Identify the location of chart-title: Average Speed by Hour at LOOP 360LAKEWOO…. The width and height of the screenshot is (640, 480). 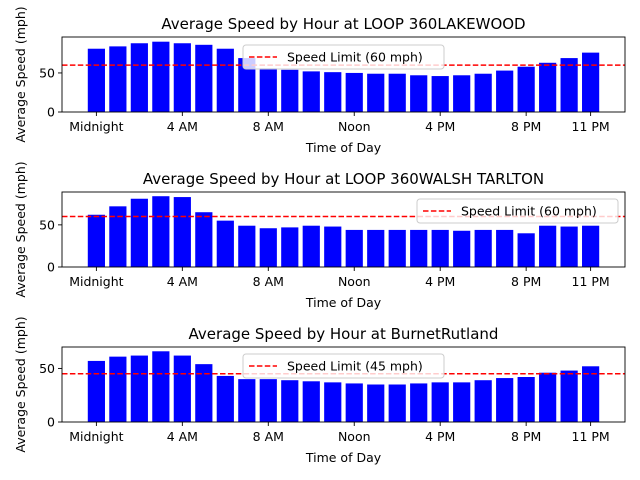
(343, 24).